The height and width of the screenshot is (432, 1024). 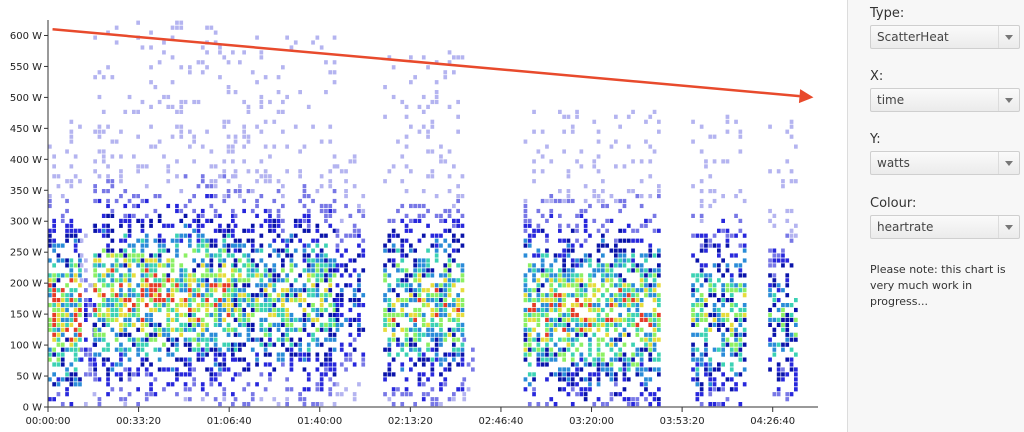 I want to click on type-select: ScatterHeat, so click(x=945, y=37).